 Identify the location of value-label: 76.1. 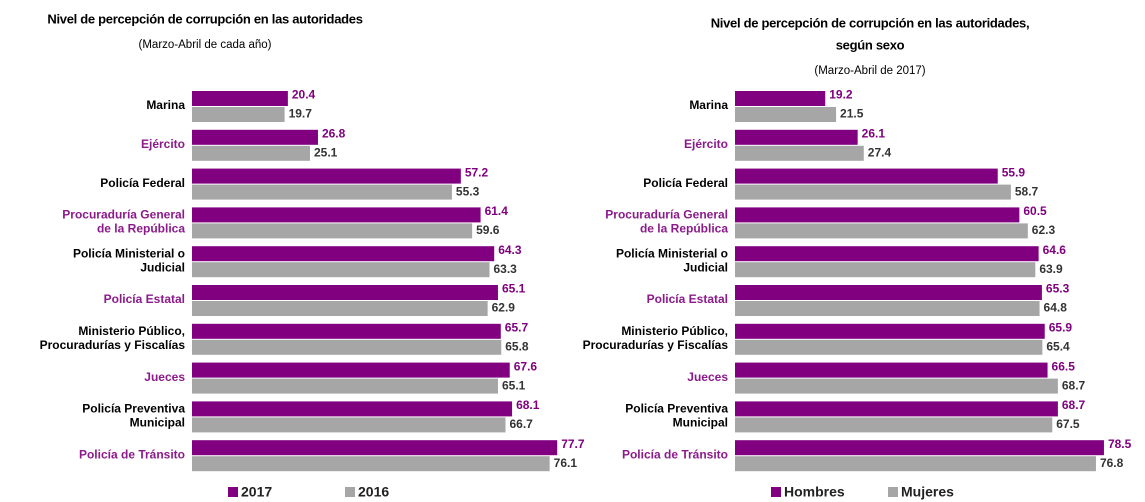
(566, 463).